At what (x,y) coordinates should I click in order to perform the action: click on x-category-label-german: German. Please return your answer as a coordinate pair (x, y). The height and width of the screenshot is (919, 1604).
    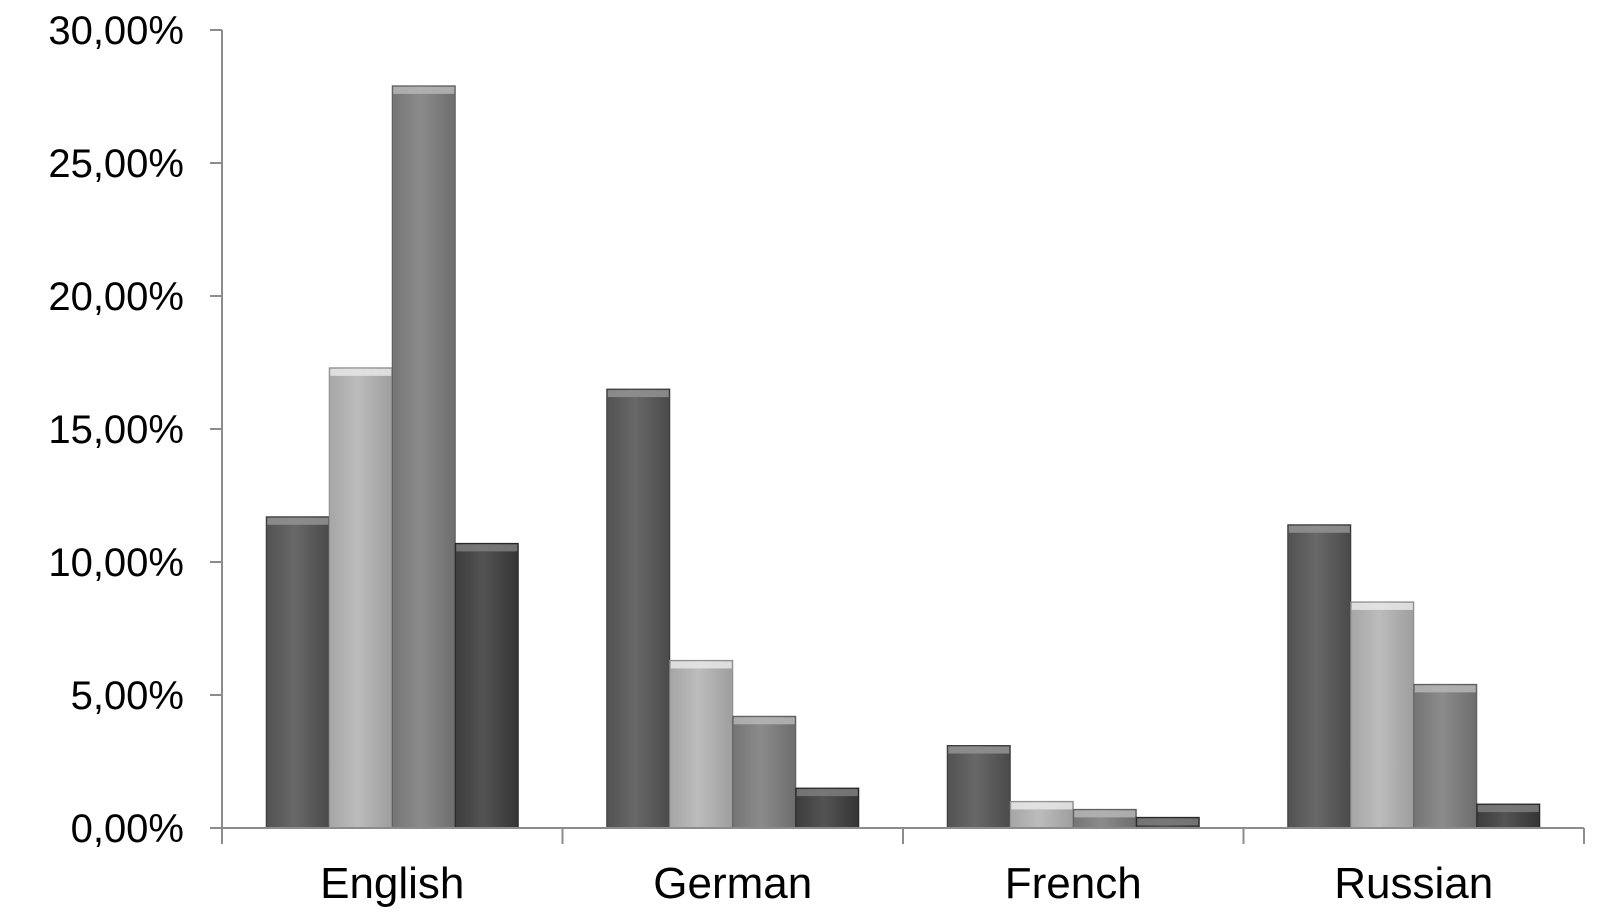
    Looking at the image, I should click on (732, 883).